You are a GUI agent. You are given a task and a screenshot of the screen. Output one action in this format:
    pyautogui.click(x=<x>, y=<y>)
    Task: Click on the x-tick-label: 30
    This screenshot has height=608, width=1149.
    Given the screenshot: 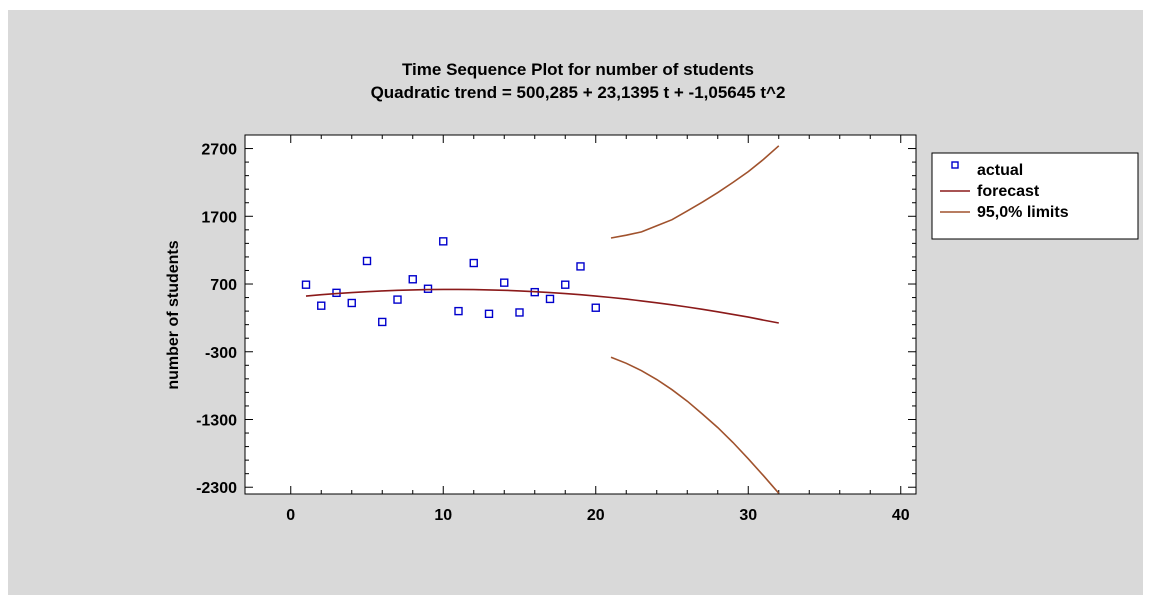 What is the action you would take?
    pyautogui.click(x=748, y=515)
    